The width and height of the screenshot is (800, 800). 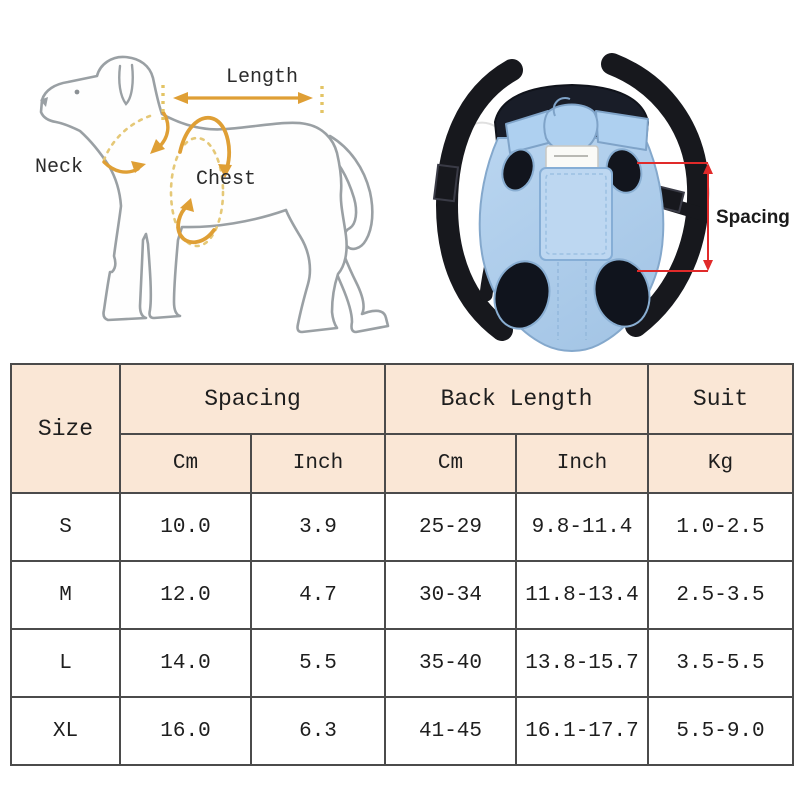 What do you see at coordinates (305, 98) in the screenshot?
I see `length-arrow-head-right` at bounding box center [305, 98].